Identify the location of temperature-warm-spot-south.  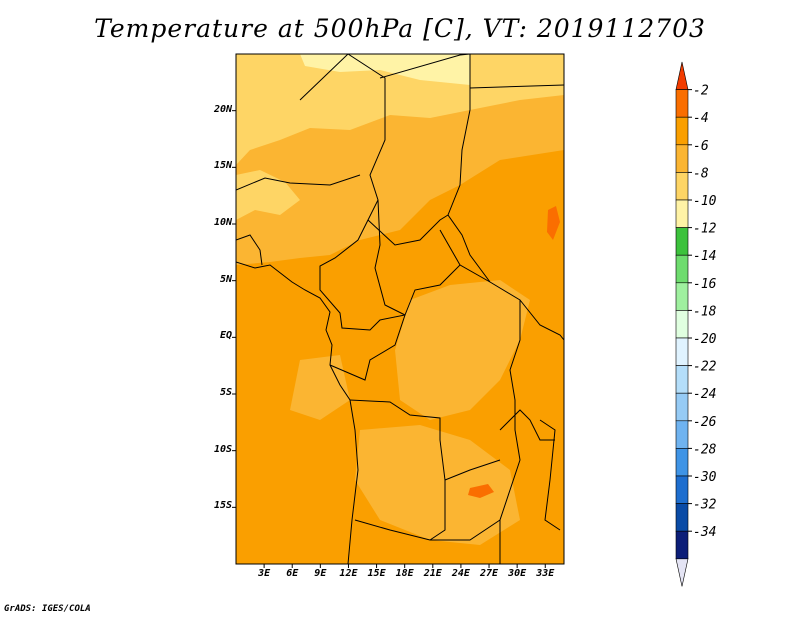
(481, 491).